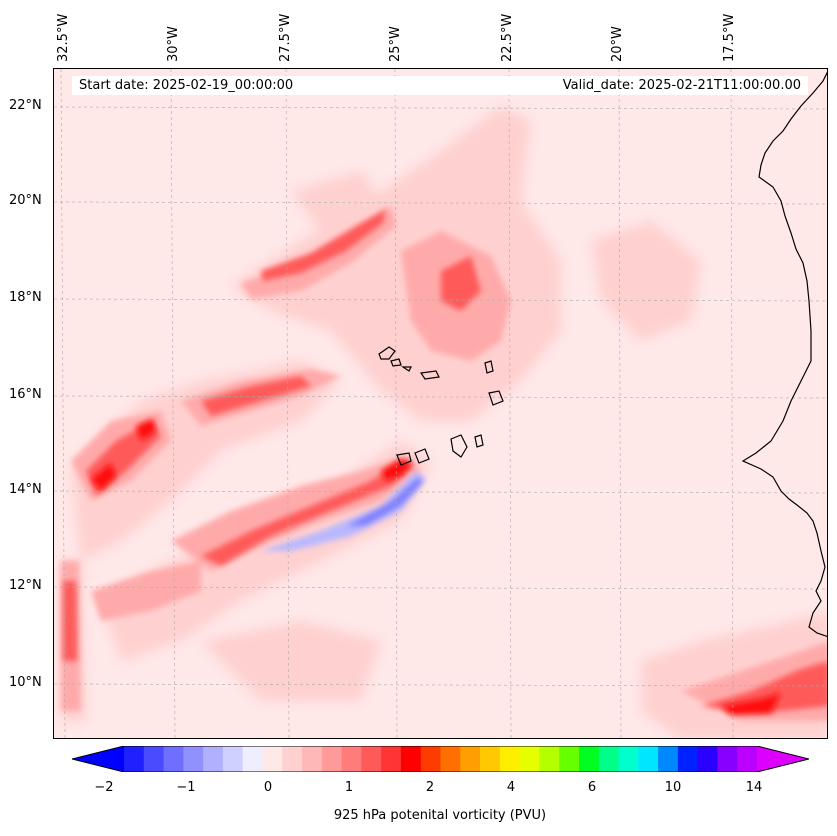 Image resolution: width=837 pixels, height=836 pixels. What do you see at coordinates (98, 759) in the screenshot?
I see `colorbar-min-extend` at bounding box center [98, 759].